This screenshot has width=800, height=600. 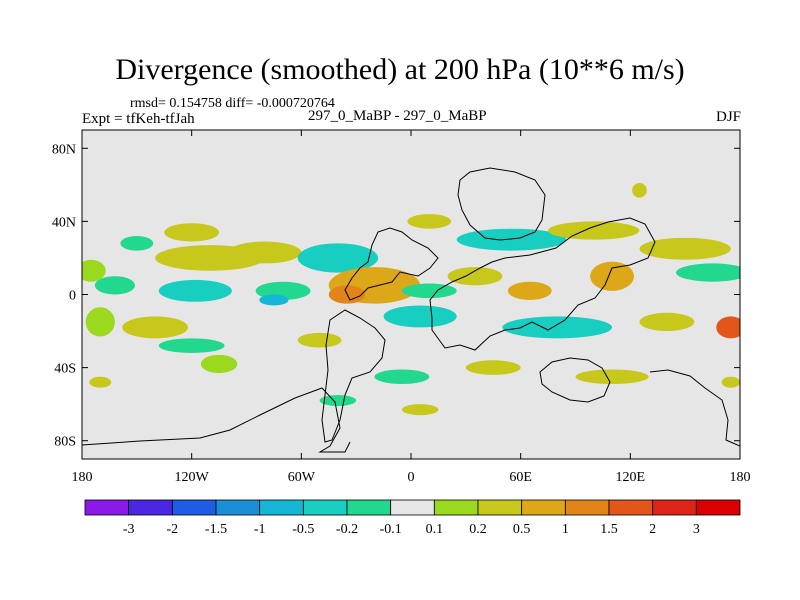 I want to click on x-tick-label-1: 120W, so click(x=192, y=477).